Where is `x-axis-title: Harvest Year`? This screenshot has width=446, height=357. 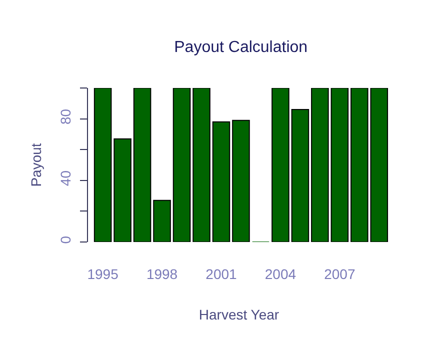 x-axis-title: Harvest Year is located at coordinates (239, 314).